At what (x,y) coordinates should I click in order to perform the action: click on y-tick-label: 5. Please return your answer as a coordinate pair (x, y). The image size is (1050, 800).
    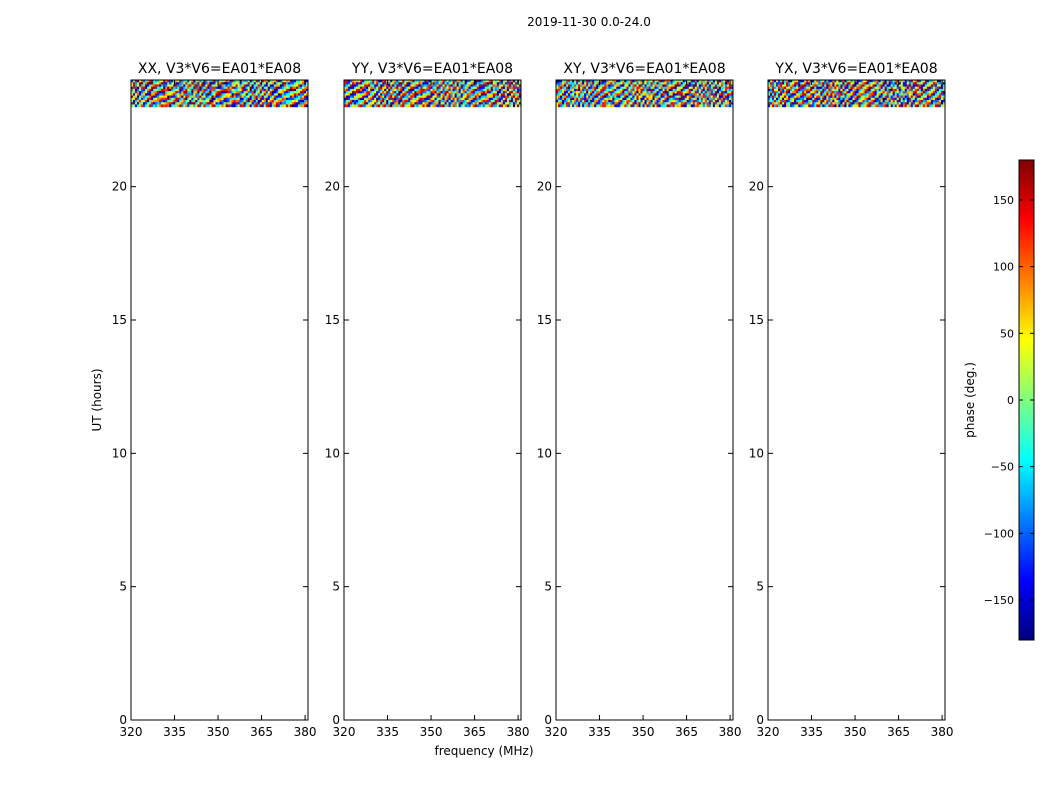
    Looking at the image, I should click on (336, 587).